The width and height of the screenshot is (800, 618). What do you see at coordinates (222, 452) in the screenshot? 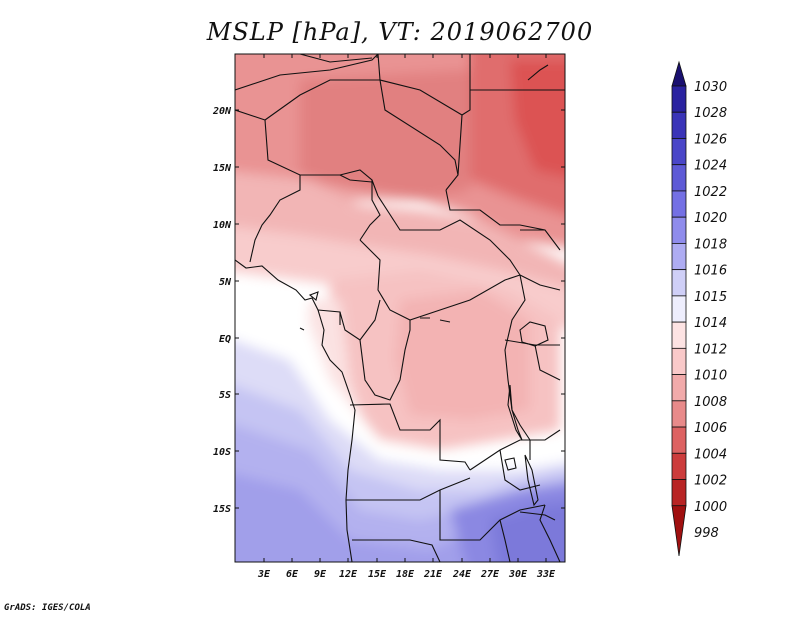
I see `lat-tick: 10S` at bounding box center [222, 452].